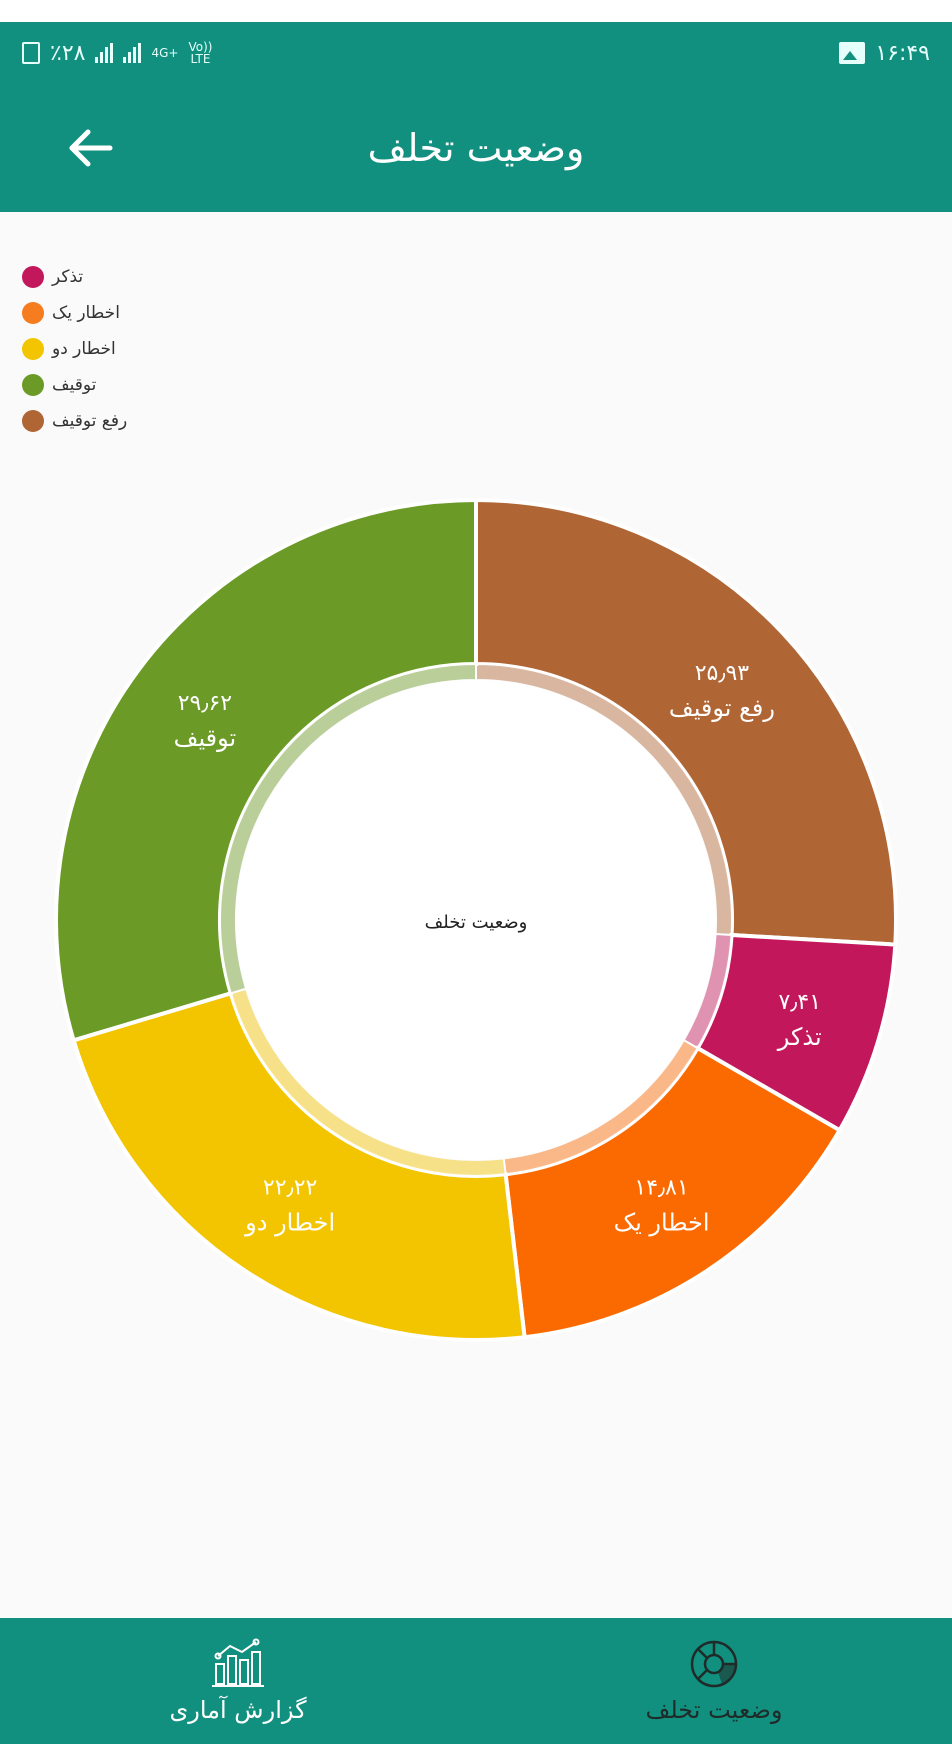 The height and width of the screenshot is (1744, 952). I want to click on nav-item-violation-status: وضعیت تخلف, so click(714, 1681).